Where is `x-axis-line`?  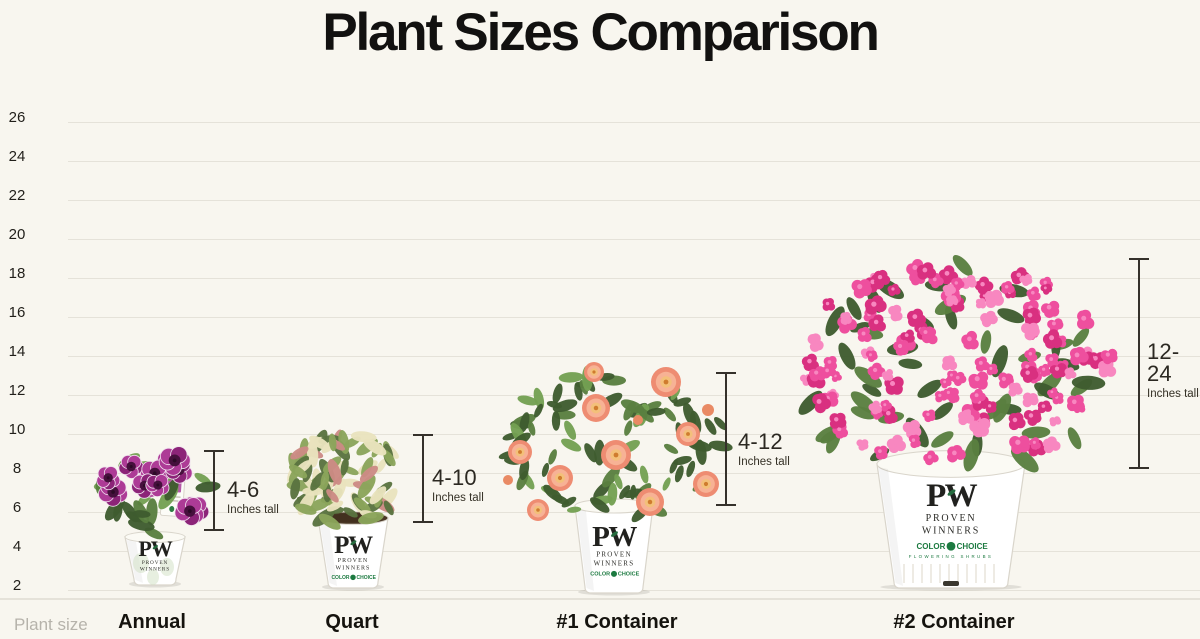 x-axis-line is located at coordinates (600, 599).